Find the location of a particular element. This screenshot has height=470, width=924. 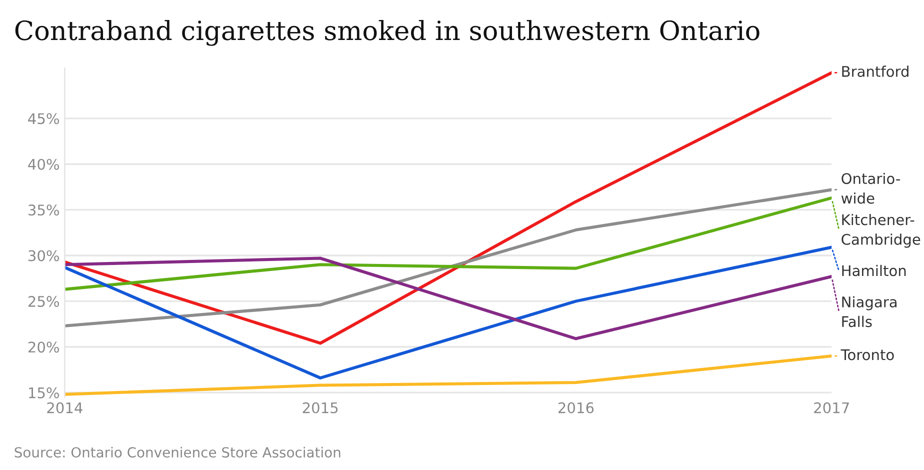

series-label: Hamilton is located at coordinates (874, 270).